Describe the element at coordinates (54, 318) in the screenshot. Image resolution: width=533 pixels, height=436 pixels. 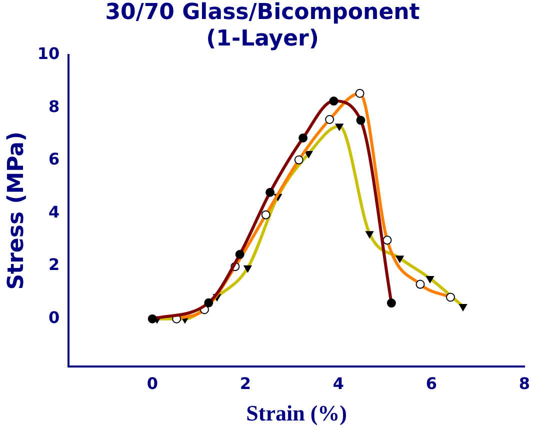
I see `y-tick-label: 0` at that location.